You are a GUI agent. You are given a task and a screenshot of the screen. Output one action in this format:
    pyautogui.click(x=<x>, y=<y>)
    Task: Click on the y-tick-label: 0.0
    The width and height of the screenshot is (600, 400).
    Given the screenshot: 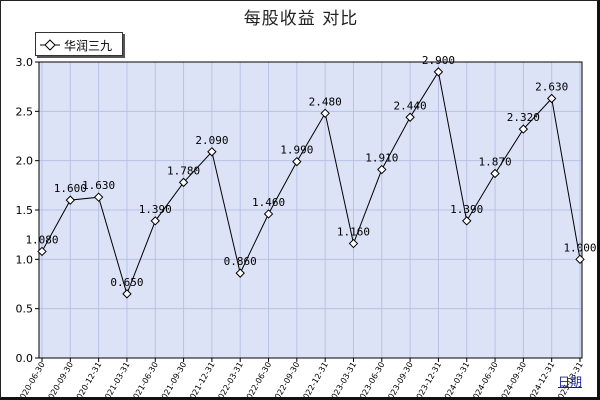 What is the action you would take?
    pyautogui.click(x=25, y=358)
    